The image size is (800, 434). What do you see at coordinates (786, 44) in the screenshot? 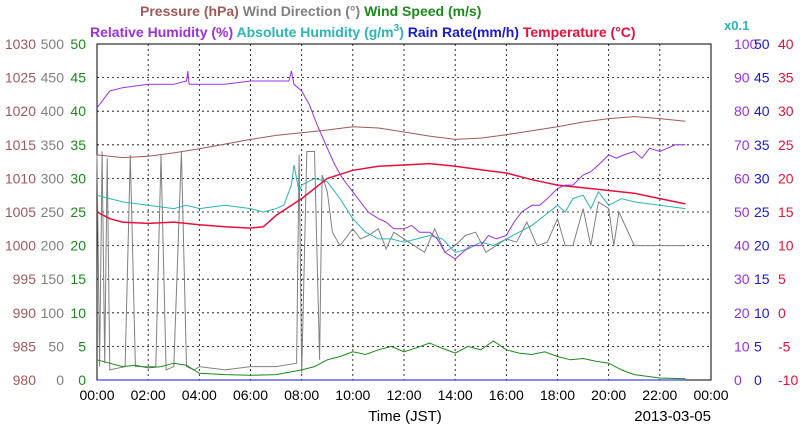
I see `tick-label-temperature: 40` at bounding box center [786, 44].